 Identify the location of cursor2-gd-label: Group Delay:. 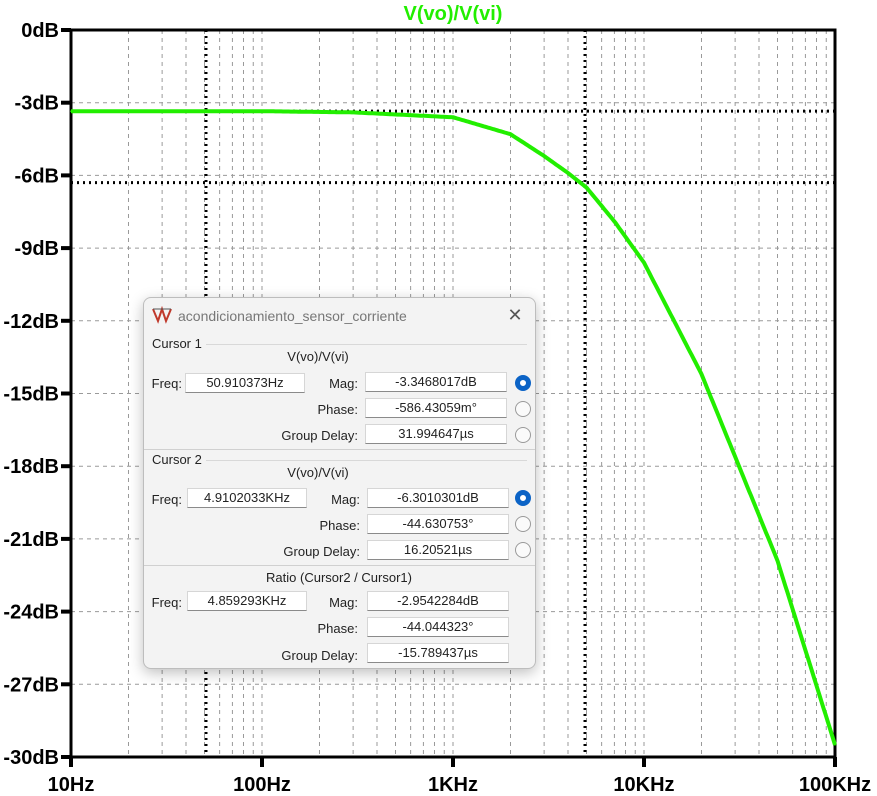
(321, 551).